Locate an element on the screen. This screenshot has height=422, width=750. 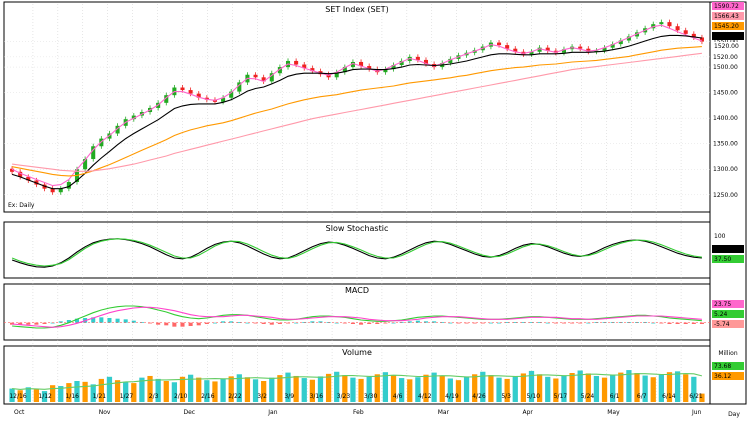
x-date-label: 2/10 is located at coordinates (181, 396).